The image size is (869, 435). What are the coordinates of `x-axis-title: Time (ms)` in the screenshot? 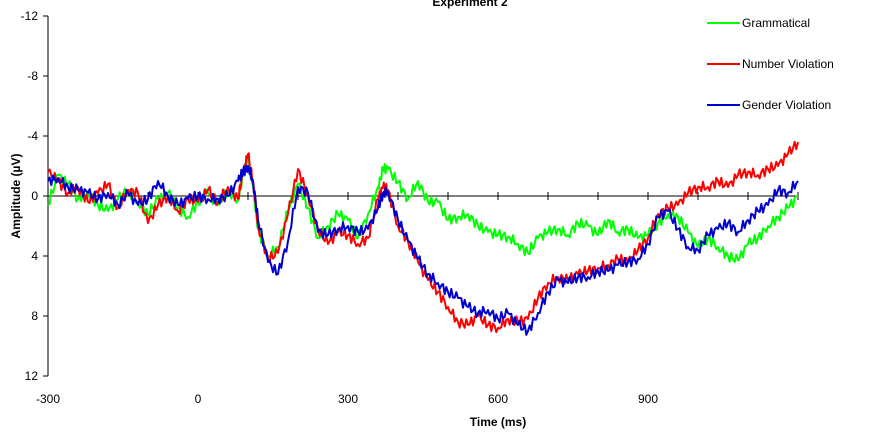 It's located at (498, 422).